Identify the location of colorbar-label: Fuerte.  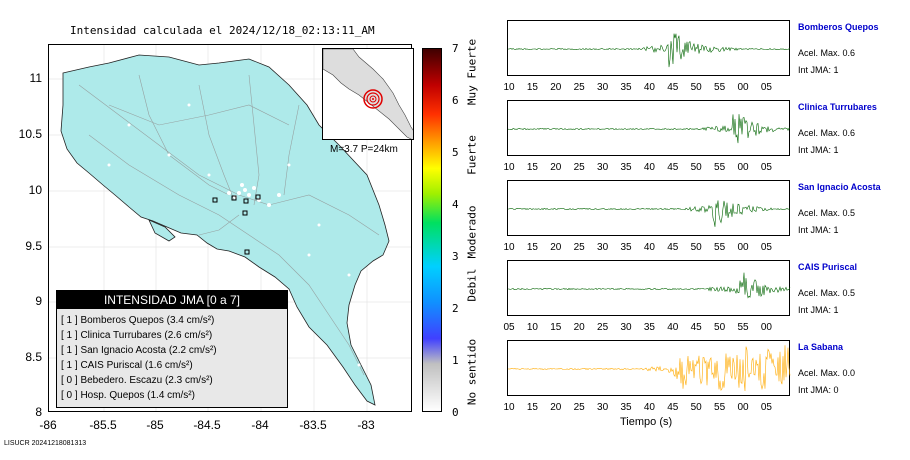
(472, 155).